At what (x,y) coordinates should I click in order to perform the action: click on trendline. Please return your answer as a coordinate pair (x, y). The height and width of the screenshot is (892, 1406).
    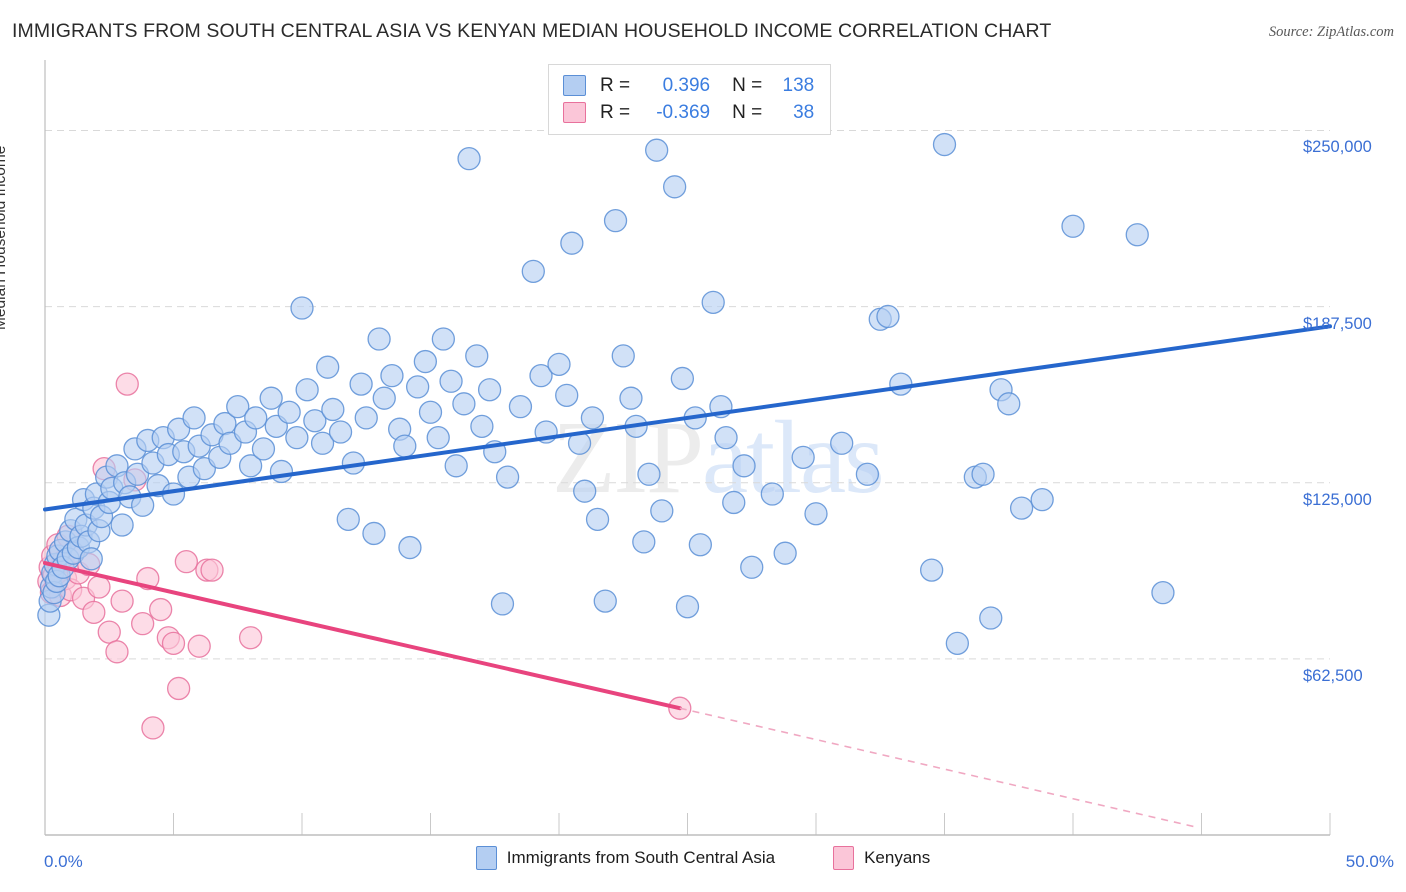
    Looking at the image, I should click on (362, 636).